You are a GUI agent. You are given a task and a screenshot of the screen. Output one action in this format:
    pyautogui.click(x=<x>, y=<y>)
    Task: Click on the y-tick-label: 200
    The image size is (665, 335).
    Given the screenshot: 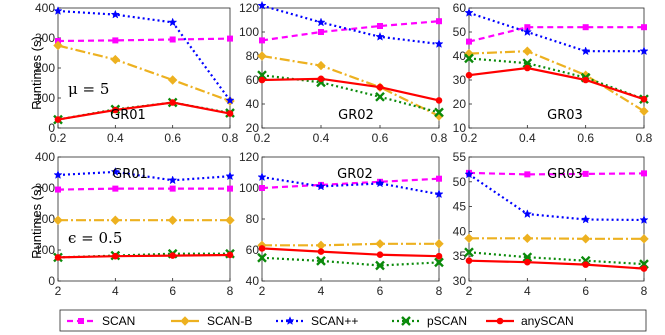 What is the action you would take?
    pyautogui.click(x=45, y=68)
    